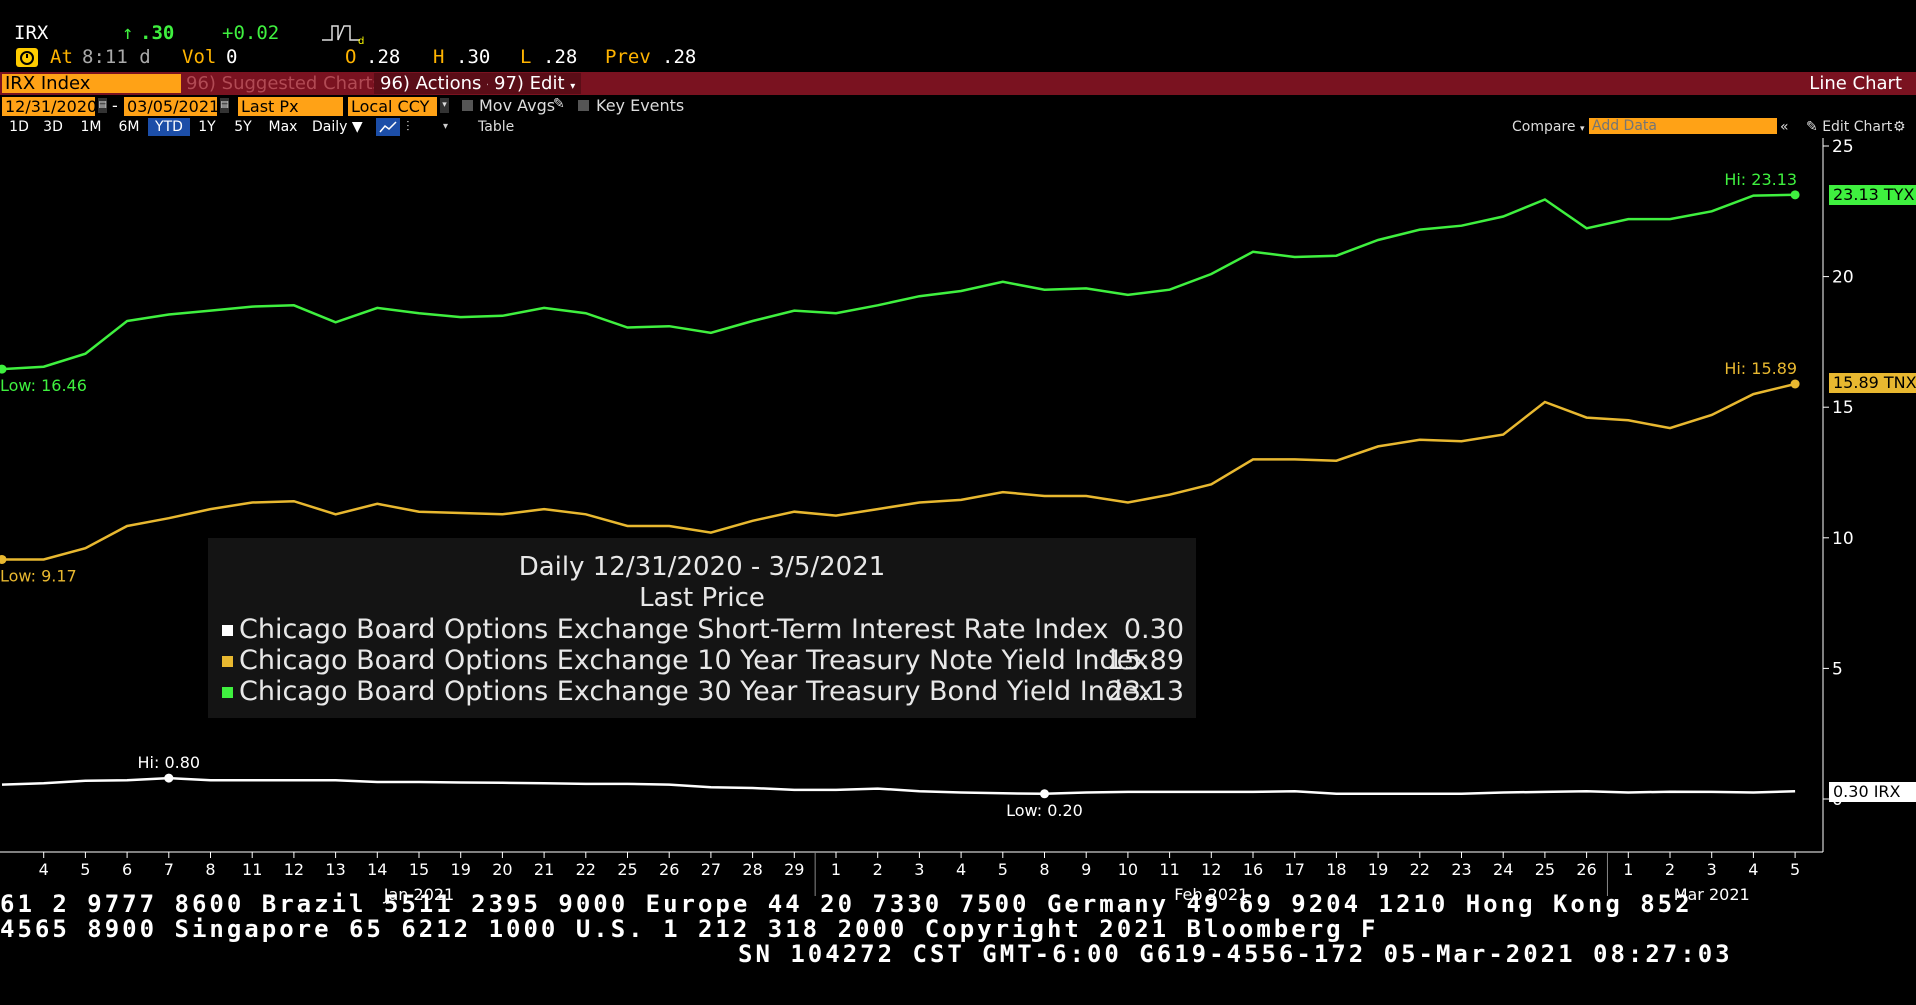  What do you see at coordinates (496, 127) in the screenshot?
I see `table-button: Table` at bounding box center [496, 127].